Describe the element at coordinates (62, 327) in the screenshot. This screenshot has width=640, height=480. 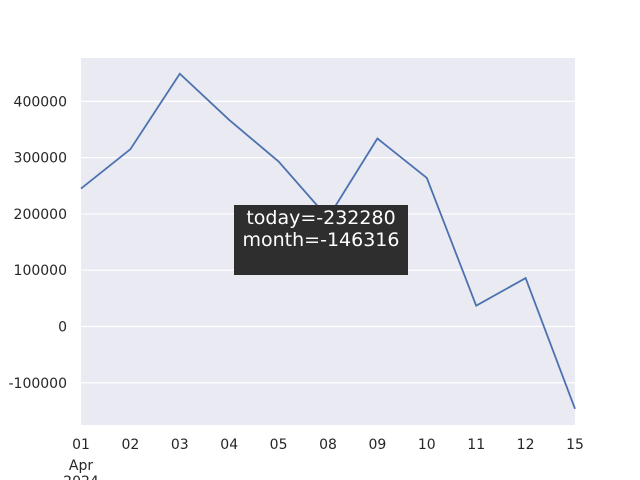
I see `y-tick-label: 0` at that location.